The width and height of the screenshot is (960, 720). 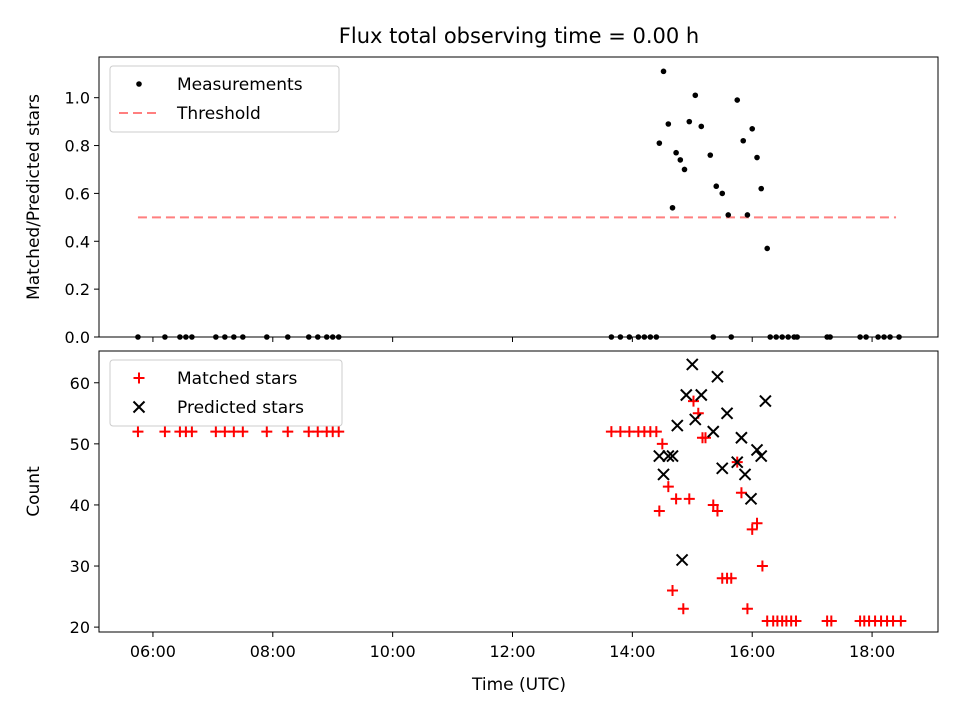 I want to click on x-tick-label: 06:00, so click(x=153, y=651).